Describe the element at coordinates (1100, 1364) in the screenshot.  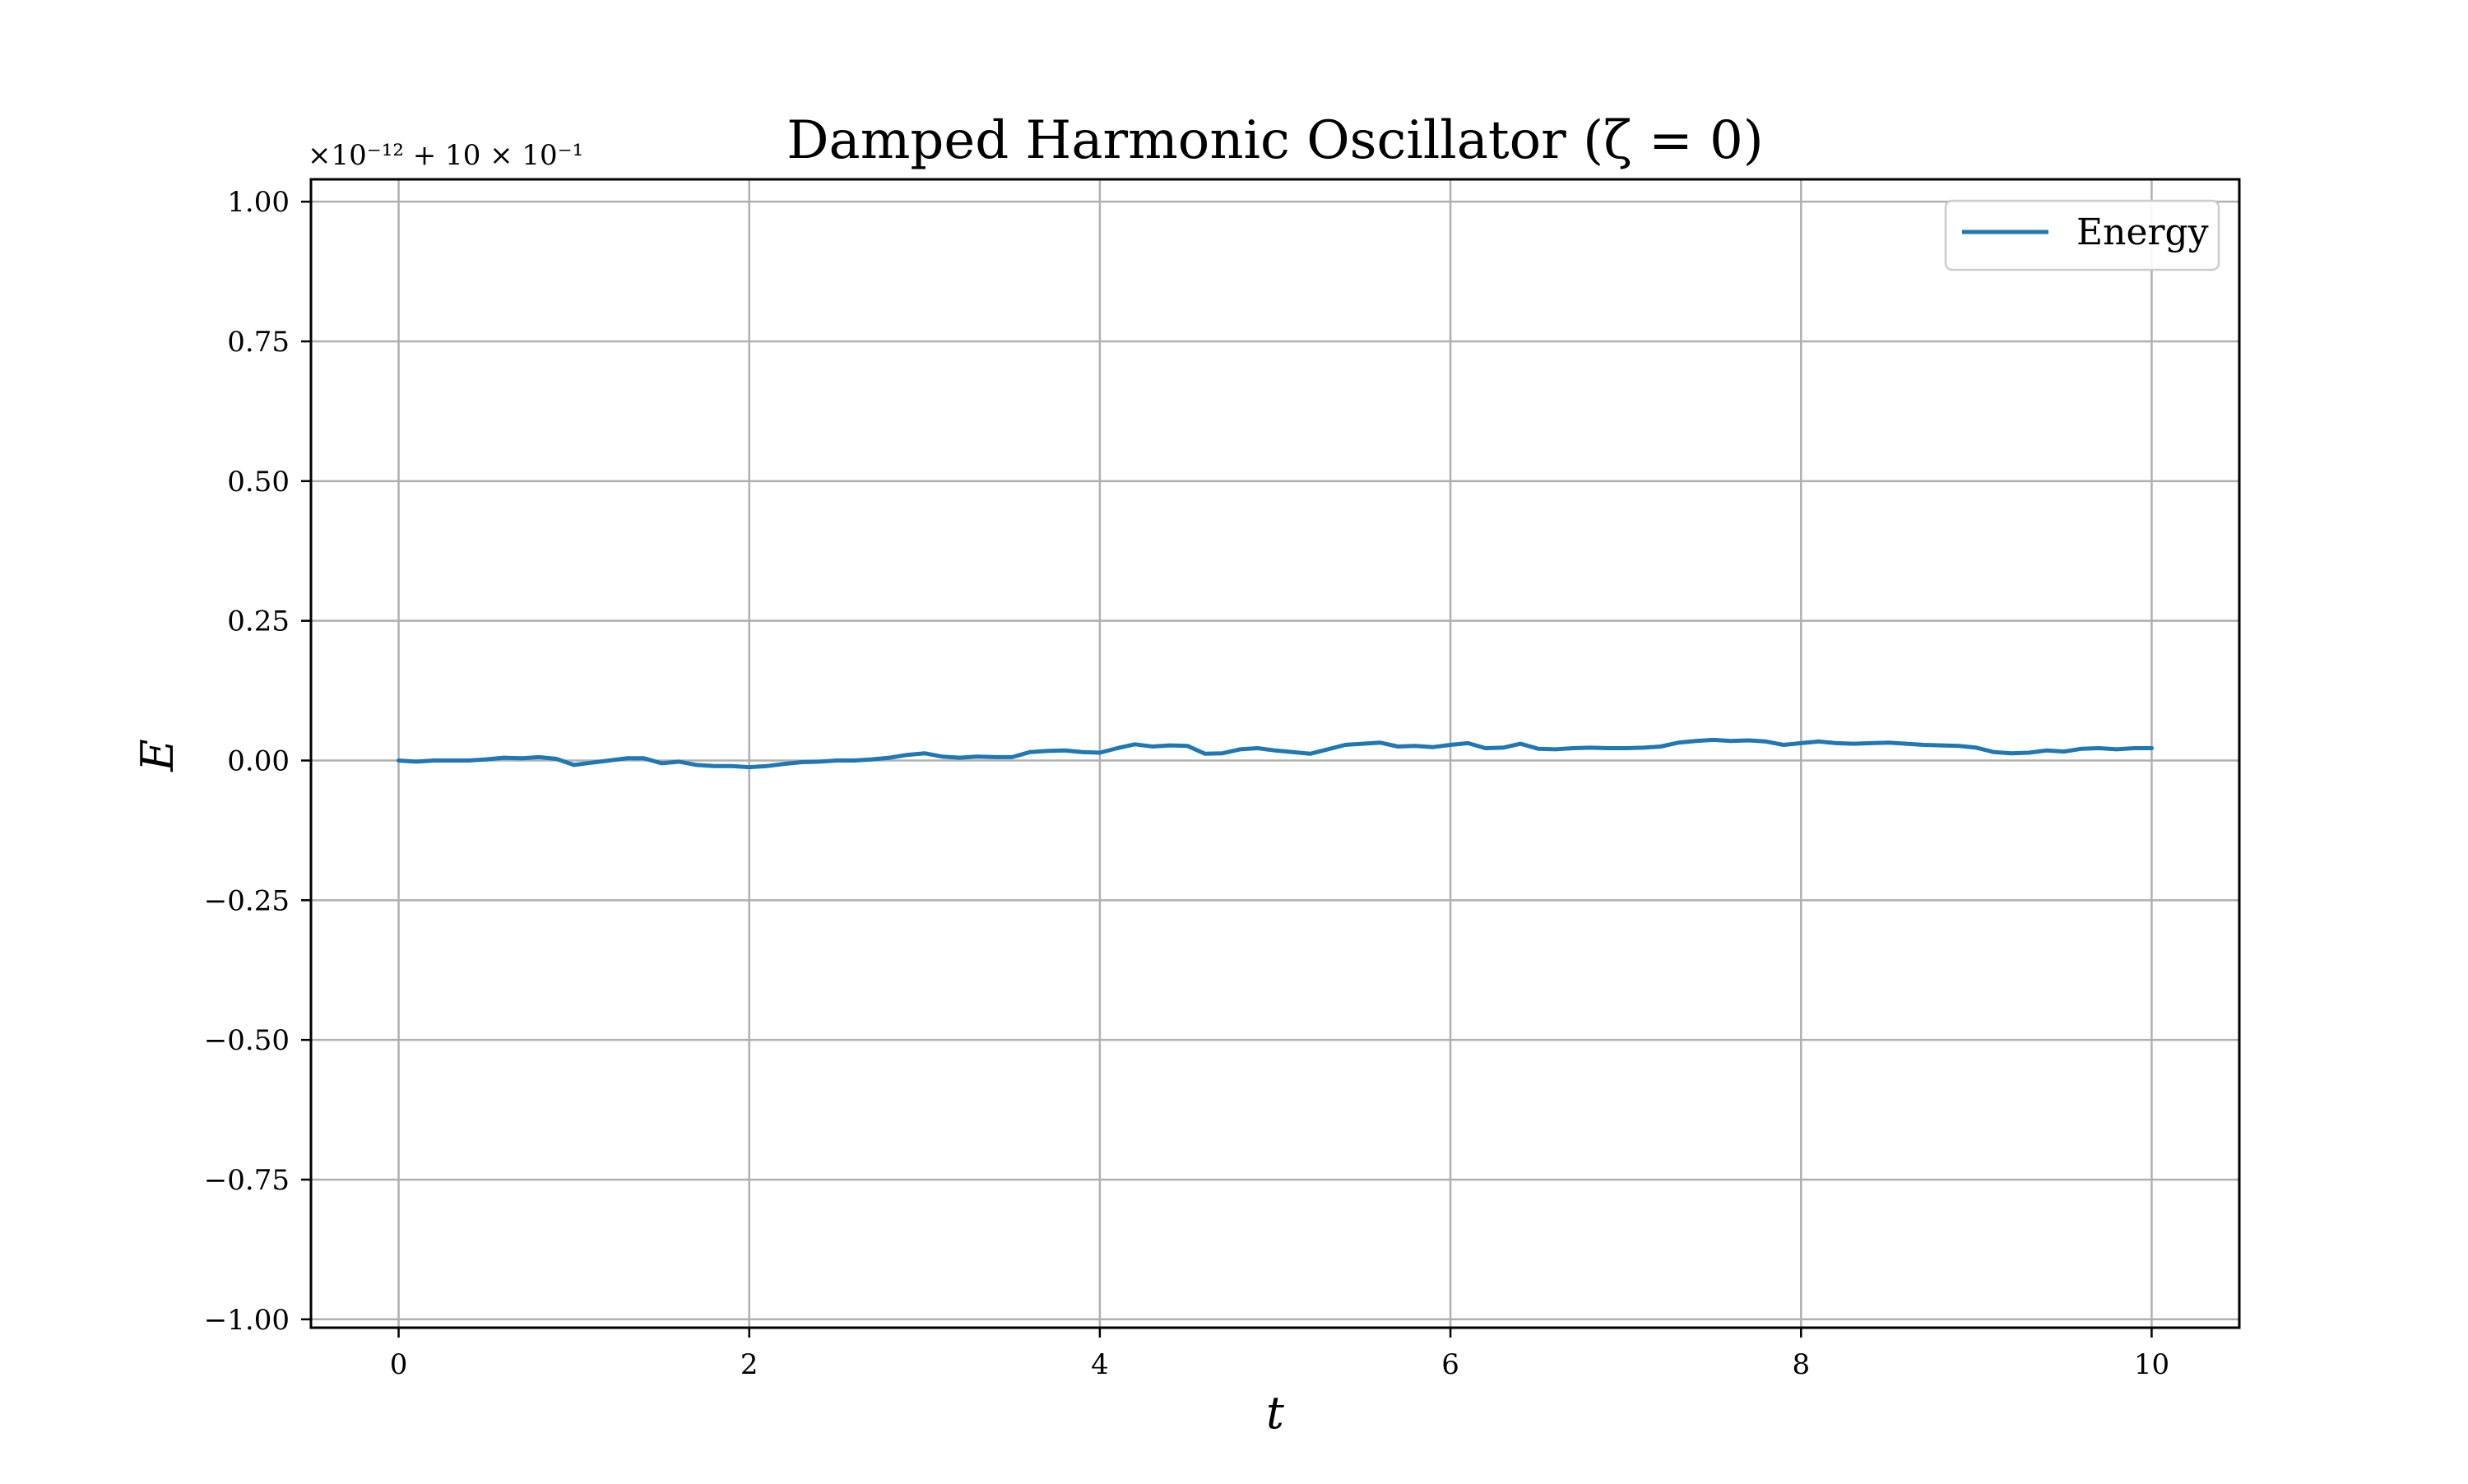
I see `x-tick-label: 4` at that location.